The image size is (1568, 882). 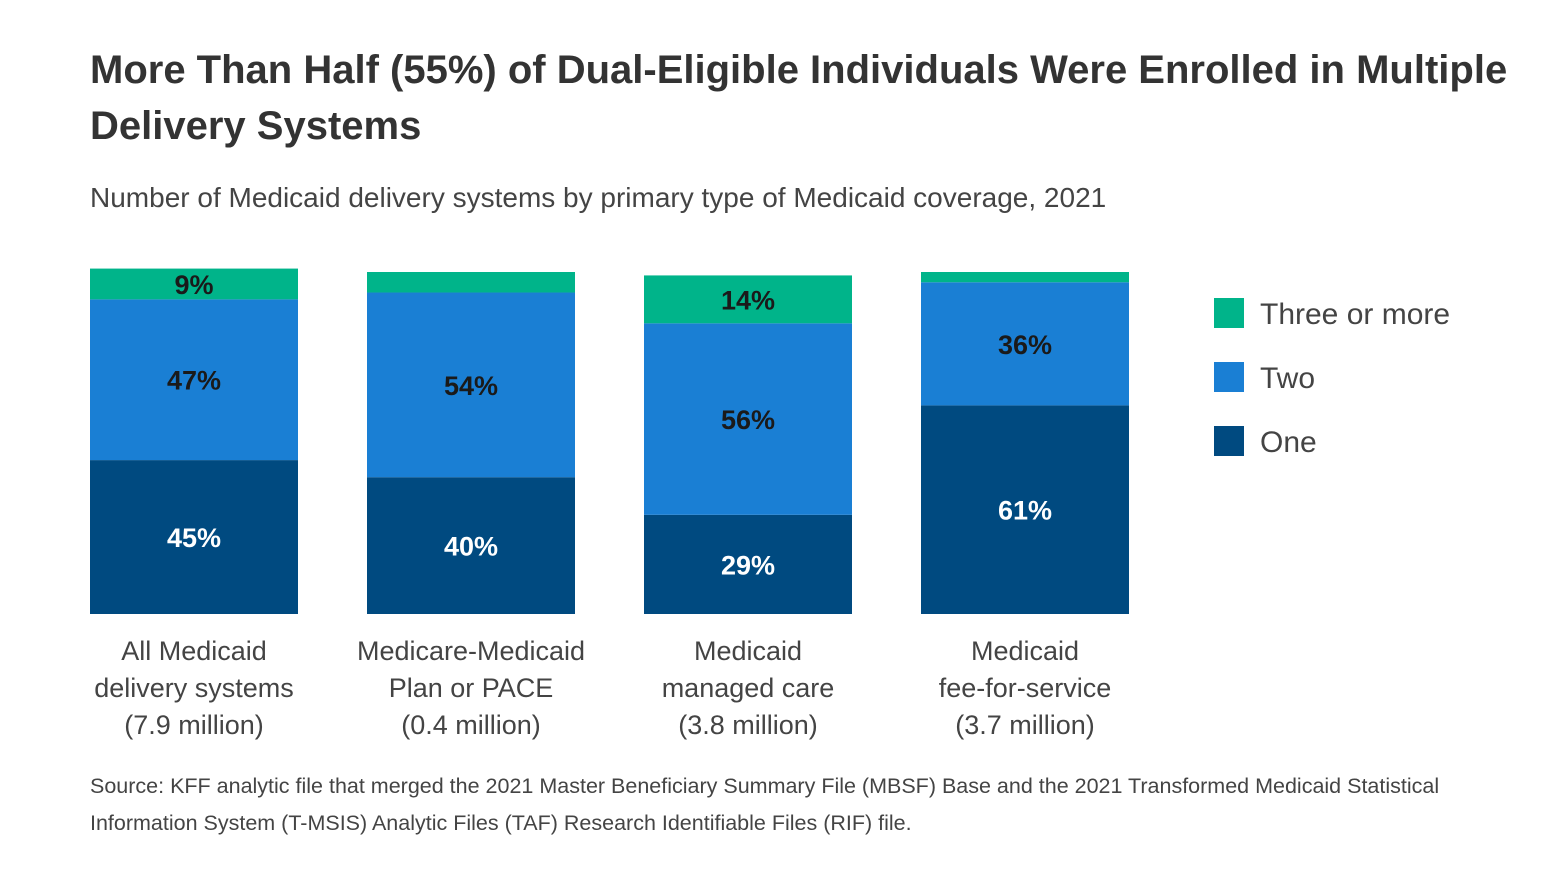 What do you see at coordinates (1025, 651) in the screenshot?
I see `category-label-3-line-0: Medicaid` at bounding box center [1025, 651].